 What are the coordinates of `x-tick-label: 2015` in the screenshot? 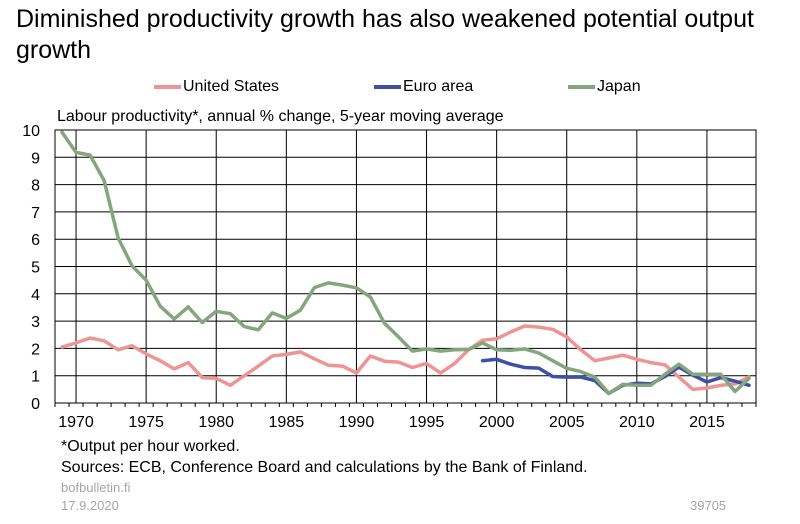 It's located at (707, 422).